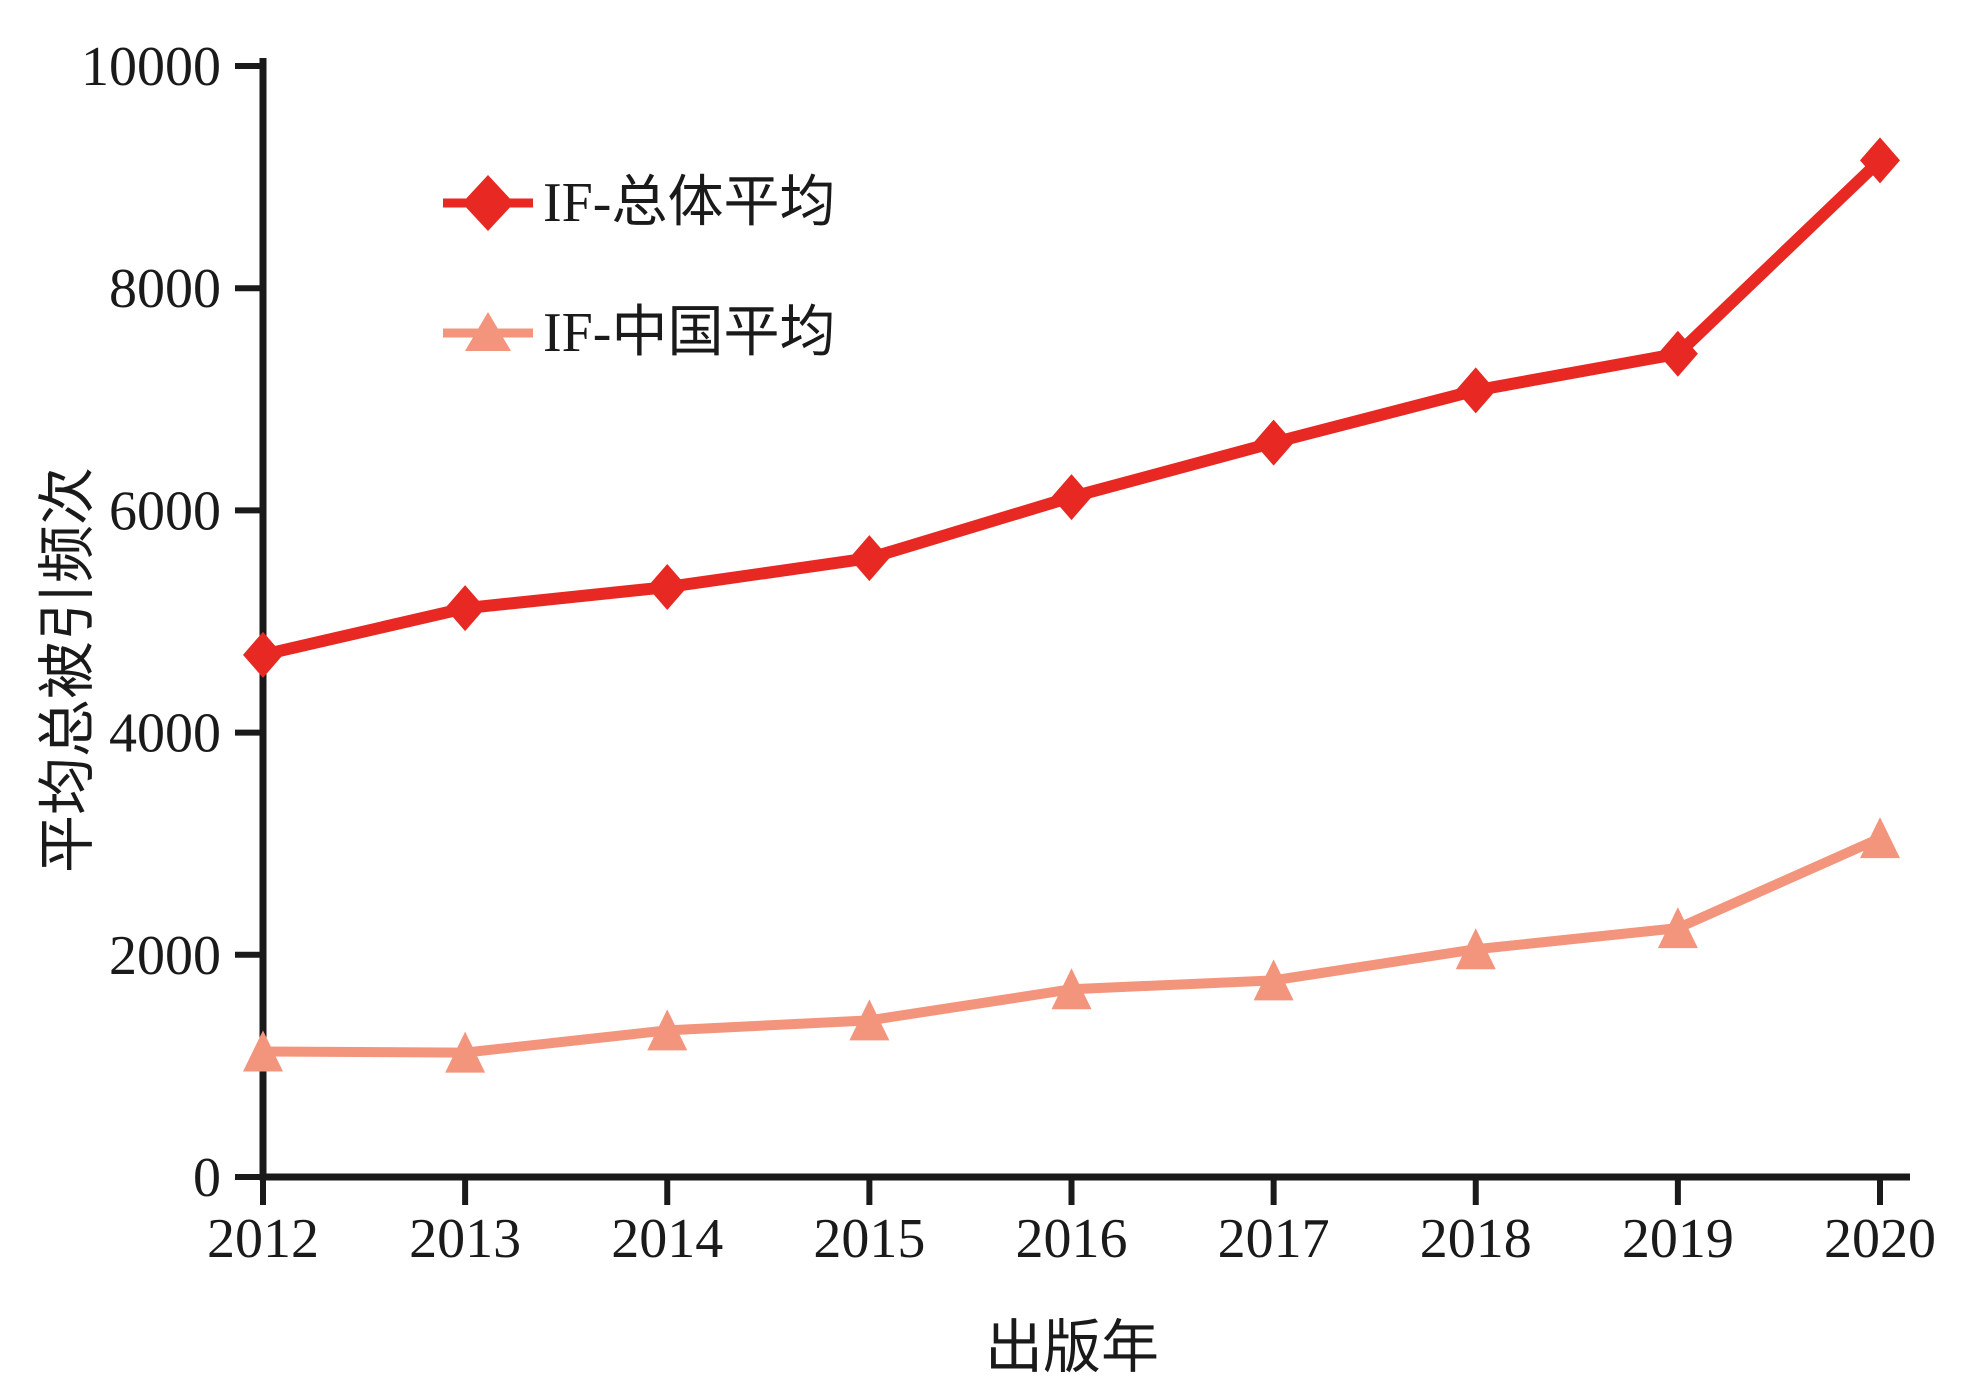 The image size is (1962, 1385). I want to click on y-tick-label: 4000, so click(165, 734).